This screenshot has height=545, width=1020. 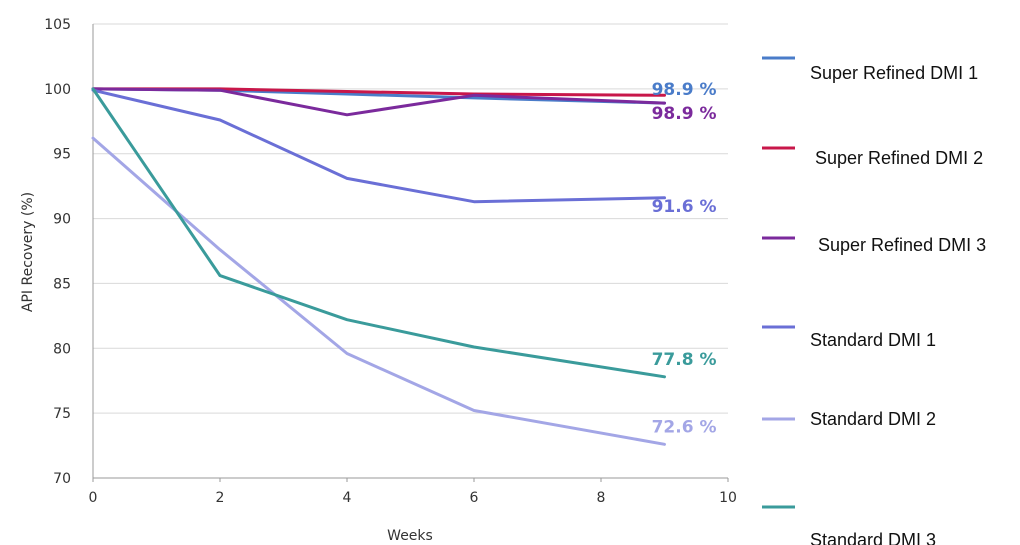 What do you see at coordinates (873, 419) in the screenshot?
I see `legend-label: Standard DMI 2` at bounding box center [873, 419].